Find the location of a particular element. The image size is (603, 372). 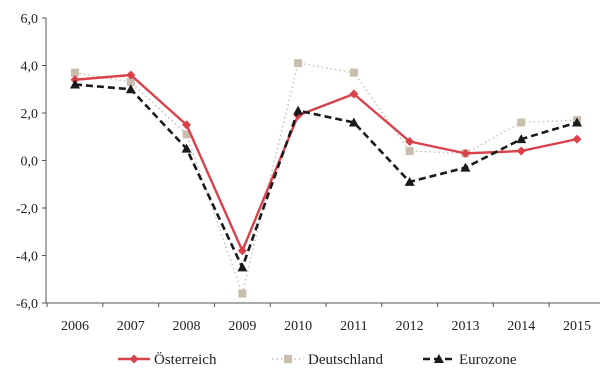

x-tick-label: 2010 is located at coordinates (298, 326).